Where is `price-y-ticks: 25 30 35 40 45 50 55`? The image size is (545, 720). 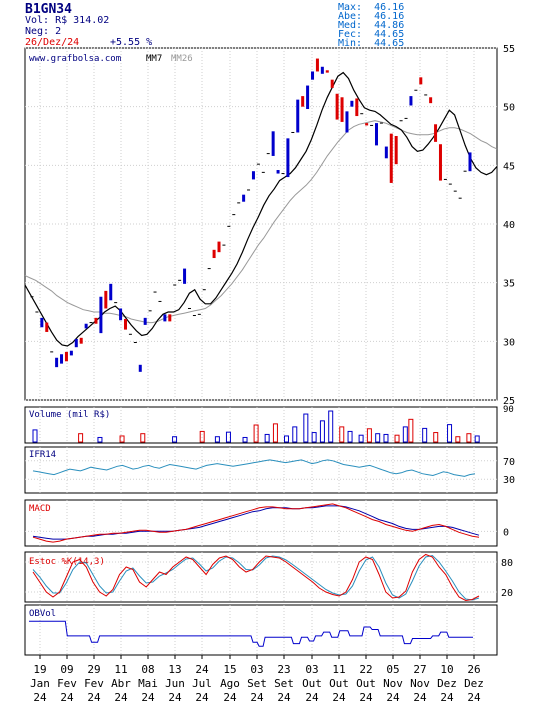
price-y-ticks: 25 30 35 40 45 50 55 is located at coordinates (509, 225).